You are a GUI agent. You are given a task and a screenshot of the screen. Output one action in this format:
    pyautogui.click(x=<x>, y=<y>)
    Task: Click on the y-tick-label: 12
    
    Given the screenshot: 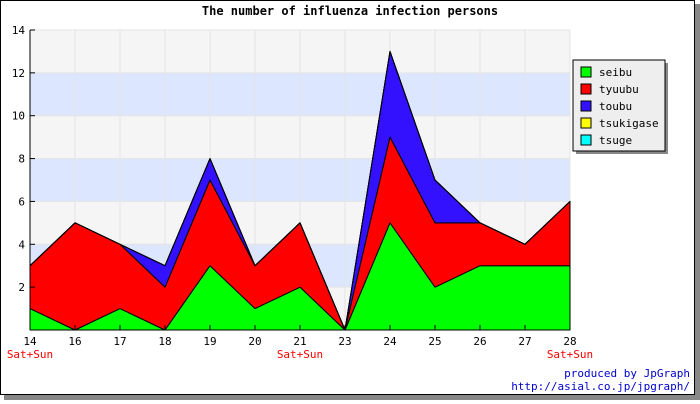 What is the action you would take?
    pyautogui.click(x=18, y=73)
    